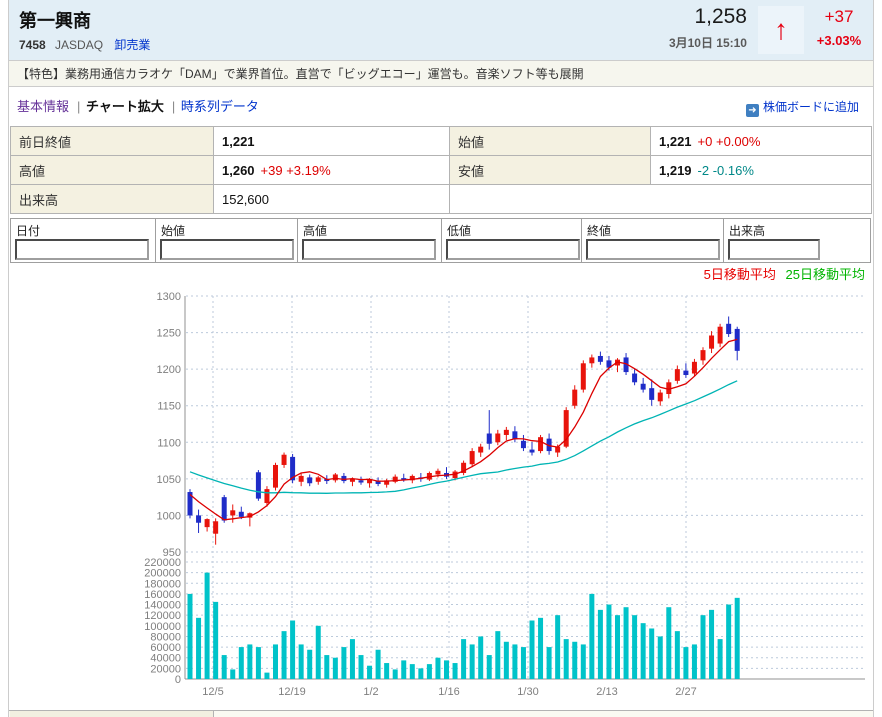 This screenshot has height=717, width=882. Describe the element at coordinates (292, 692) in the screenshot. I see `svg-text: 12/19` at that location.